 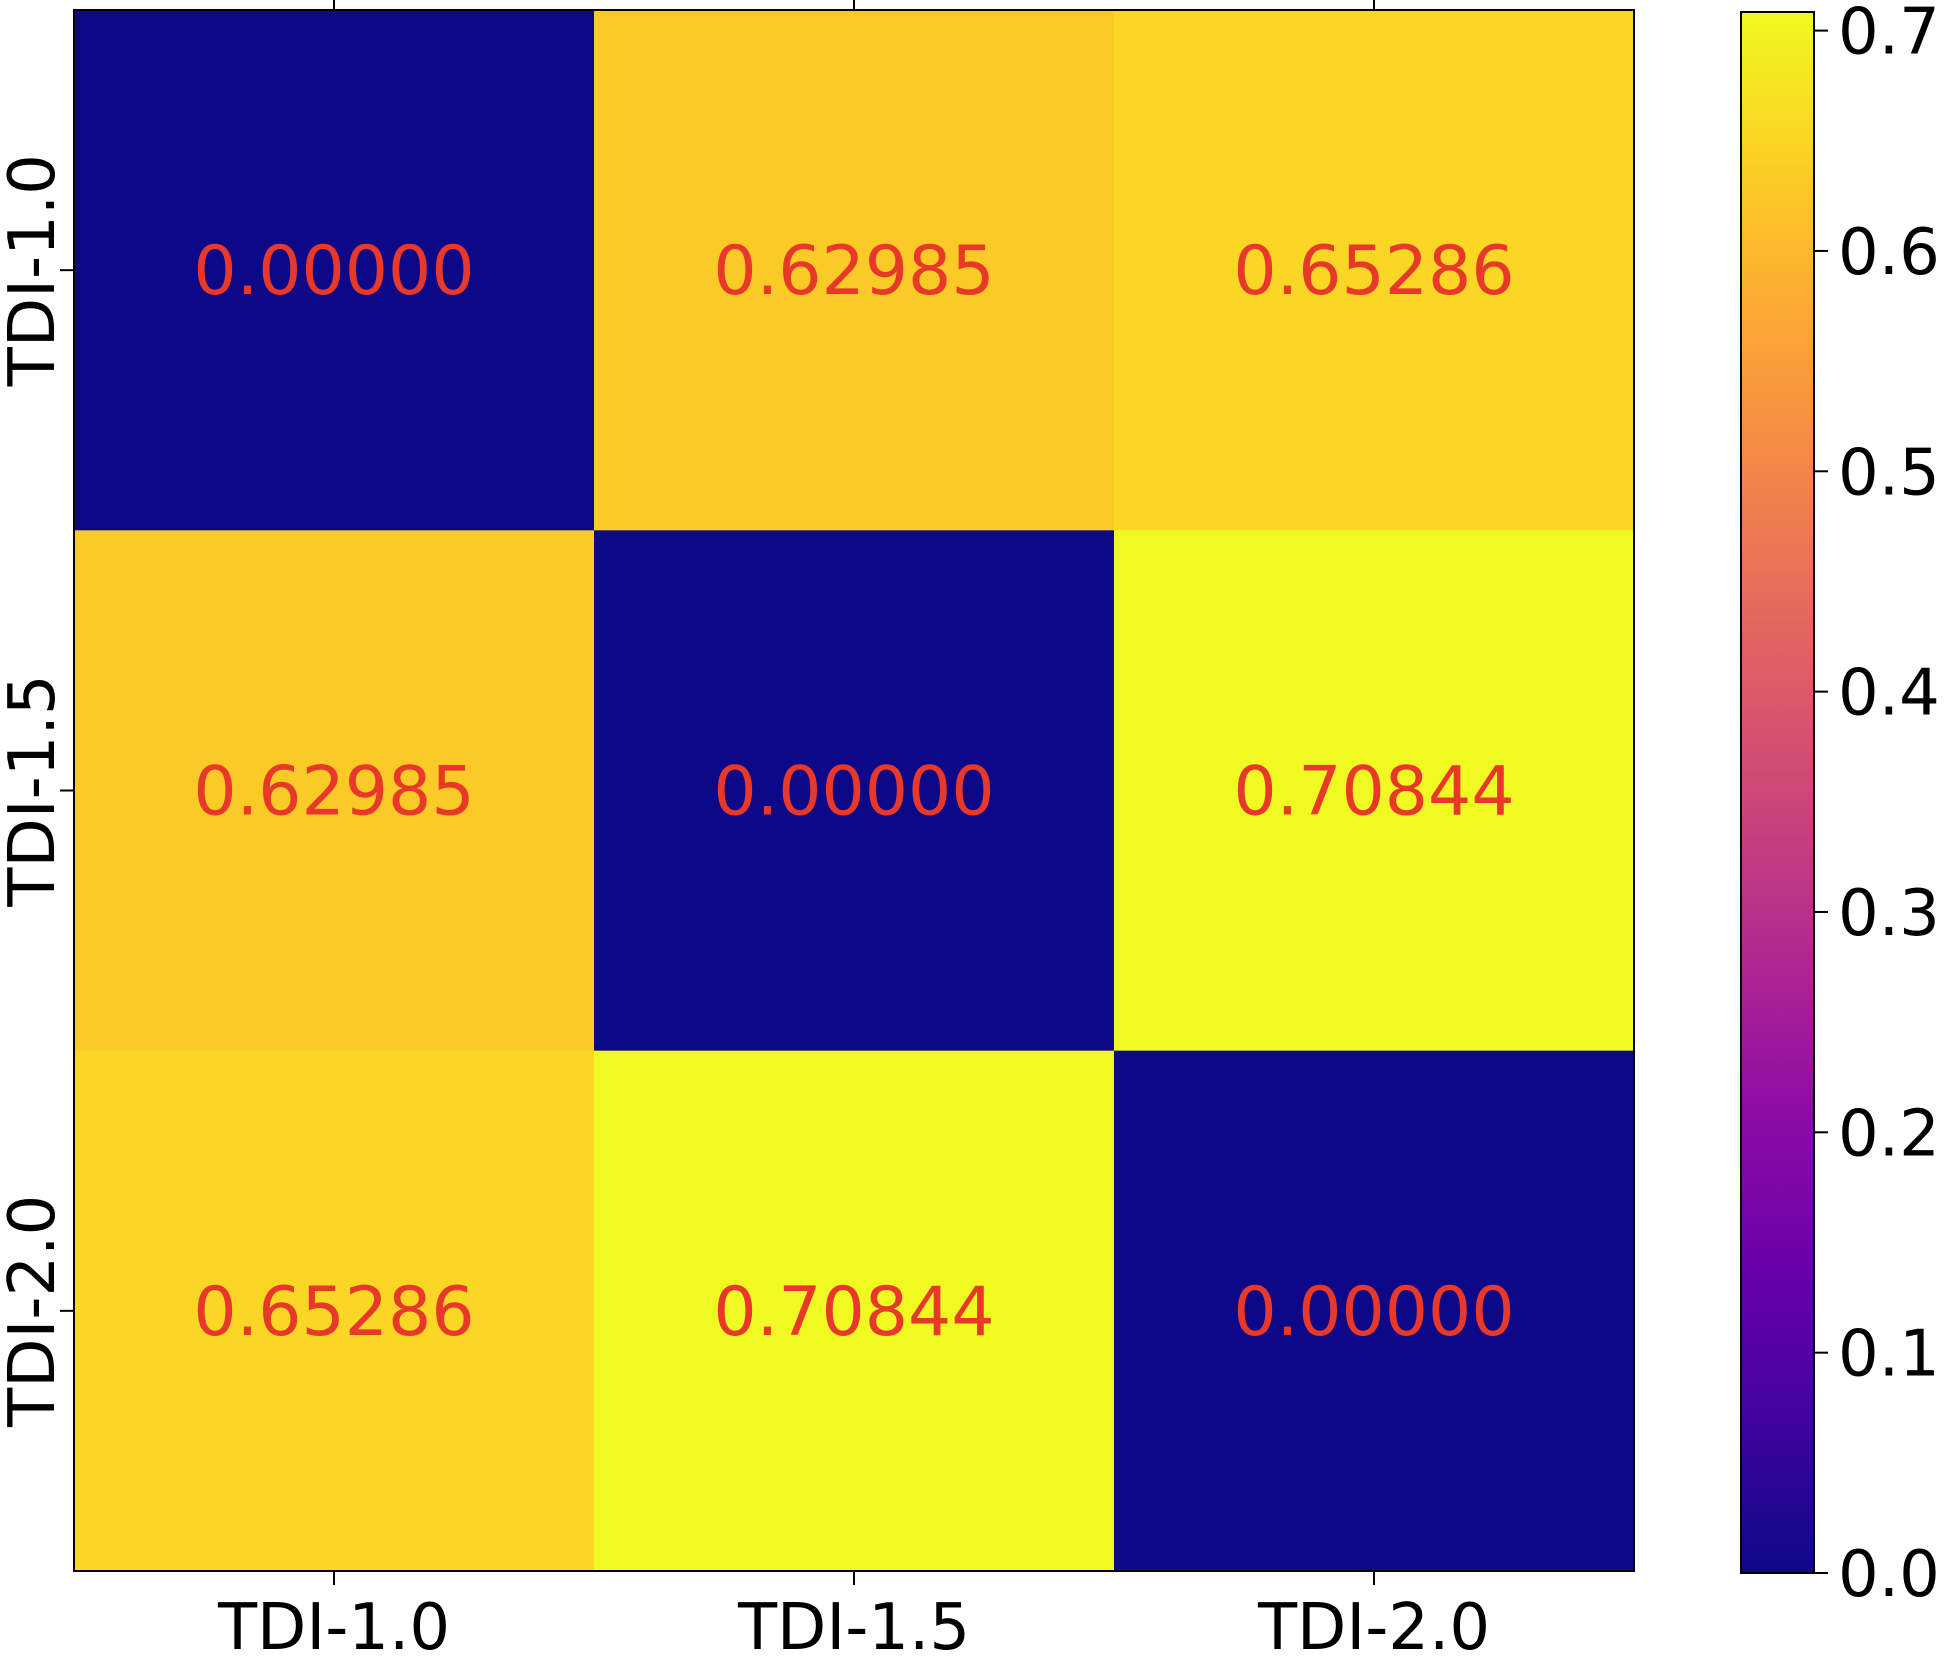 I want to click on y-tick-label: TDI-1.5, so click(x=35, y=790).